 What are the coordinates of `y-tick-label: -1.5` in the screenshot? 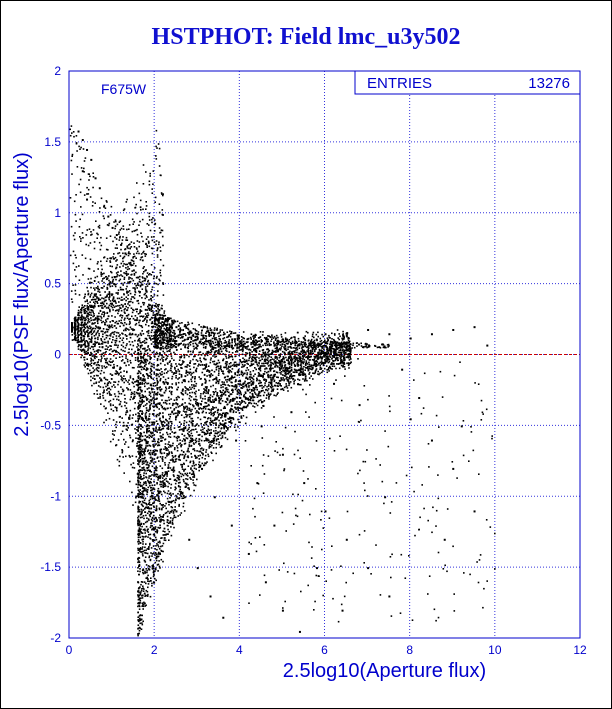 It's located at (50, 567).